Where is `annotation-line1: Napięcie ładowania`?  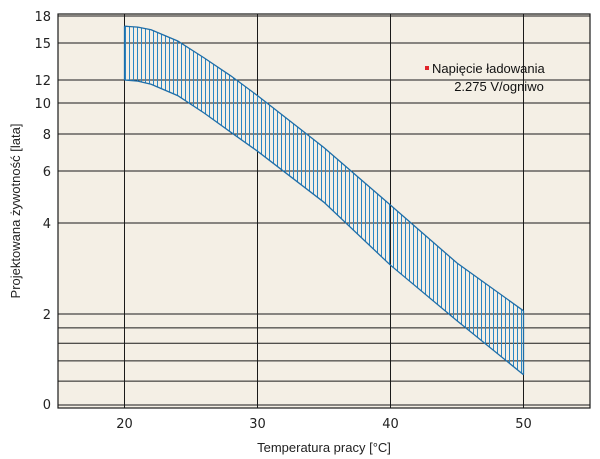
annotation-line1: Napięcie ładowania is located at coordinates (489, 68).